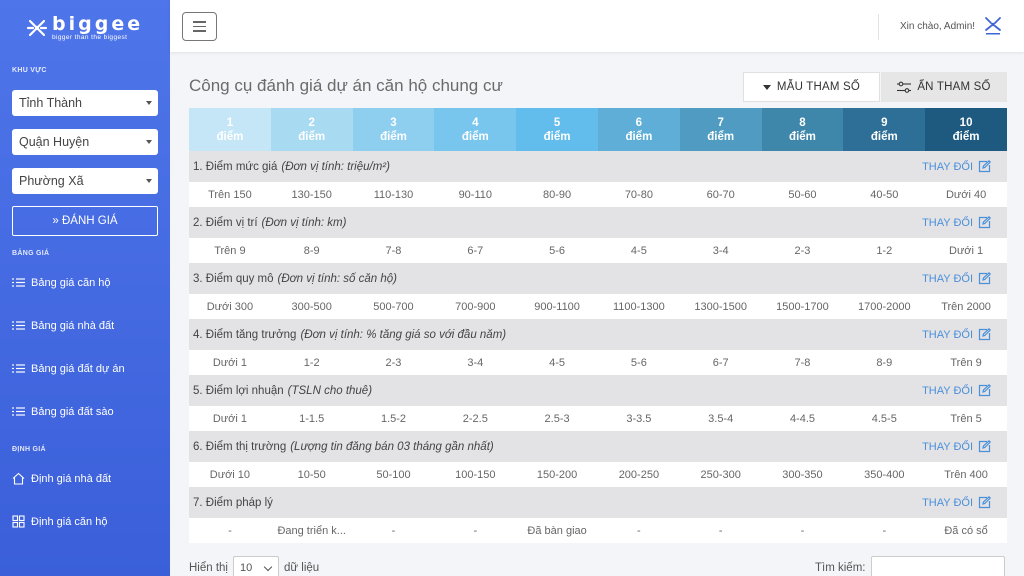 The height and width of the screenshot is (576, 1024). What do you see at coordinates (29, 70) in the screenshot?
I see `section-label-area: KHU VỰC` at bounding box center [29, 70].